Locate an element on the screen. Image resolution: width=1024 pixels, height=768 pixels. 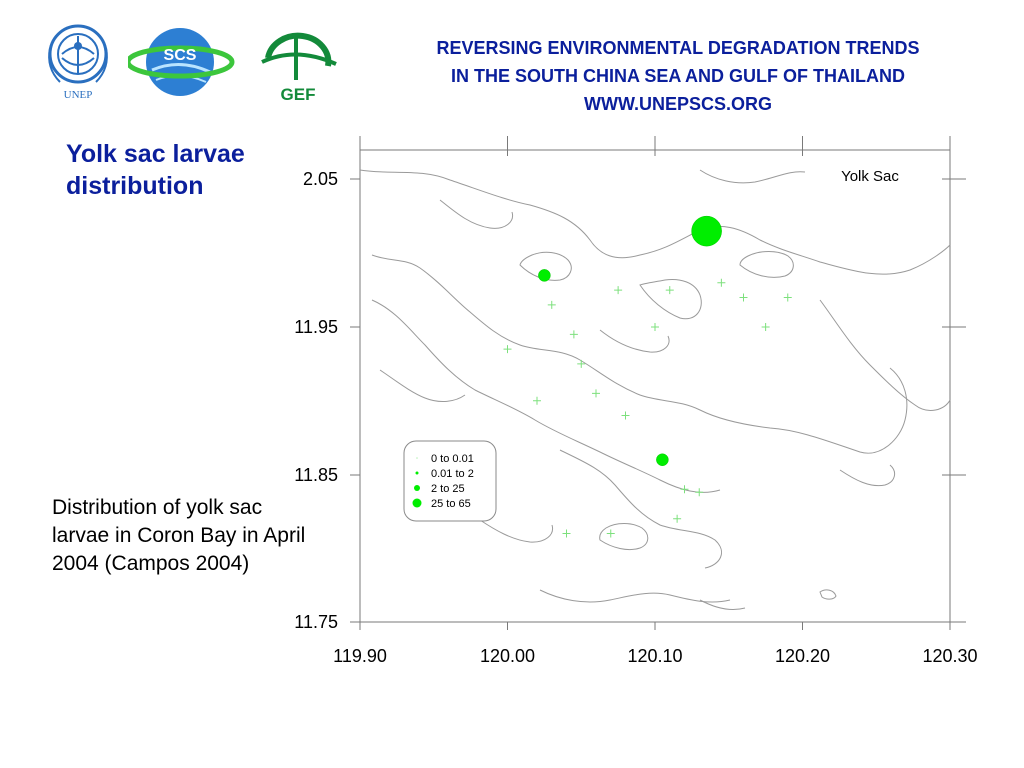
x-tick-label: 120.30 is located at coordinates (949, 656).